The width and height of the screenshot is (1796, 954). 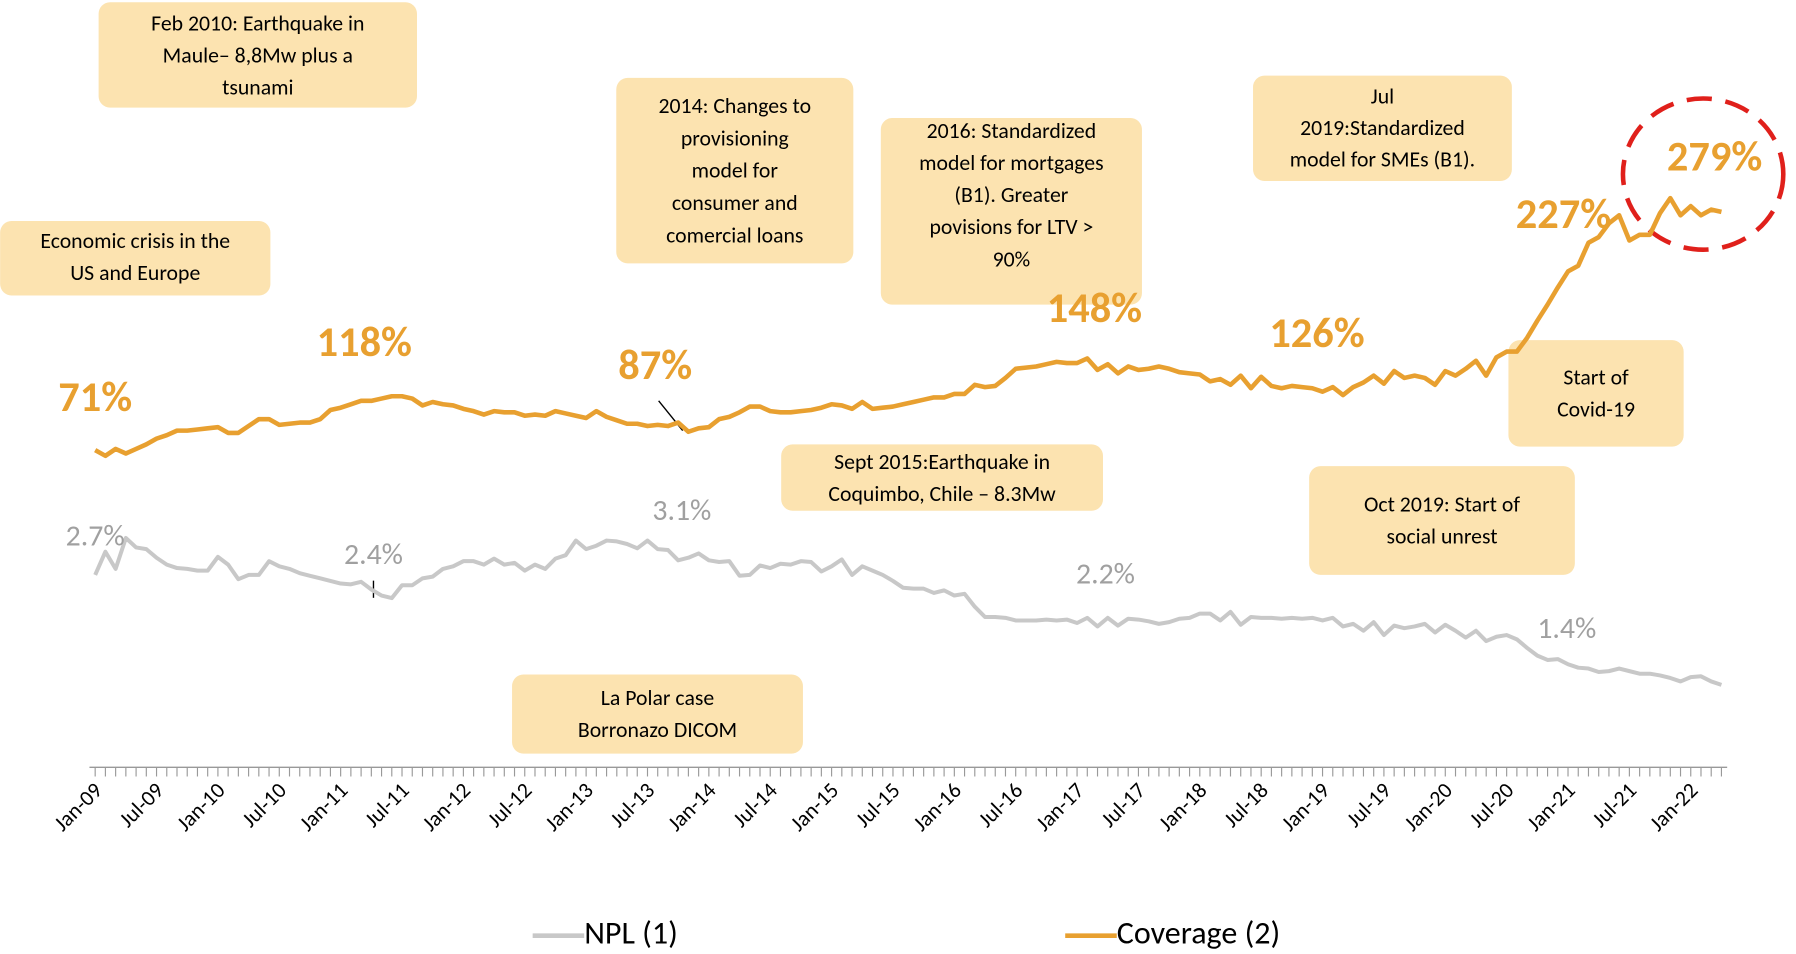 What do you see at coordinates (1614, 805) in the screenshot?
I see `x-tick-label: Jul-21` at bounding box center [1614, 805].